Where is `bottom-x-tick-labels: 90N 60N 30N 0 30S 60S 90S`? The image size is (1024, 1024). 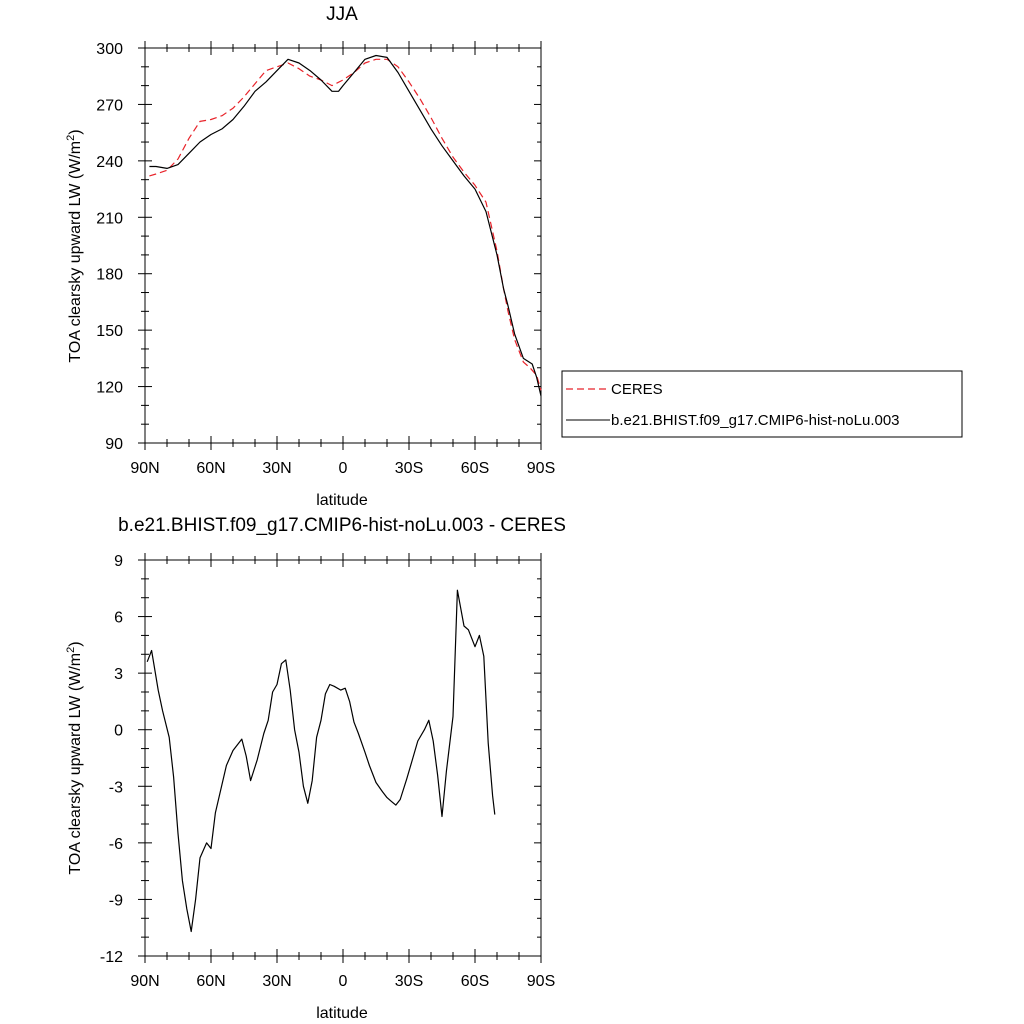 bottom-x-tick-labels: 90N 60N 30N 0 30S 60S 90S is located at coordinates (342, 981).